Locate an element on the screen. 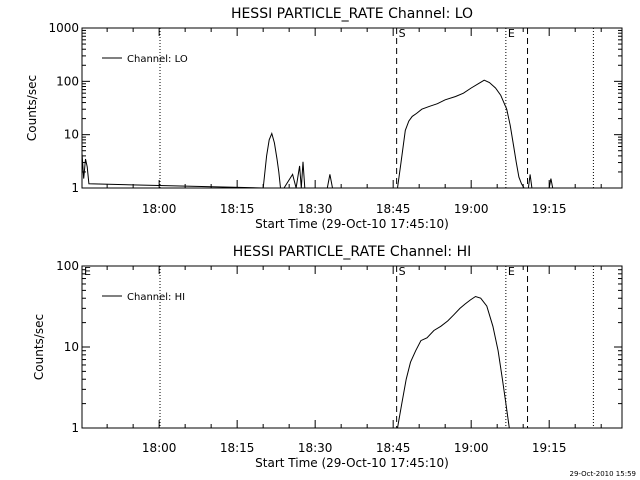 The height and width of the screenshot is (480, 640). legend-label: Channel: LO is located at coordinates (157, 59).